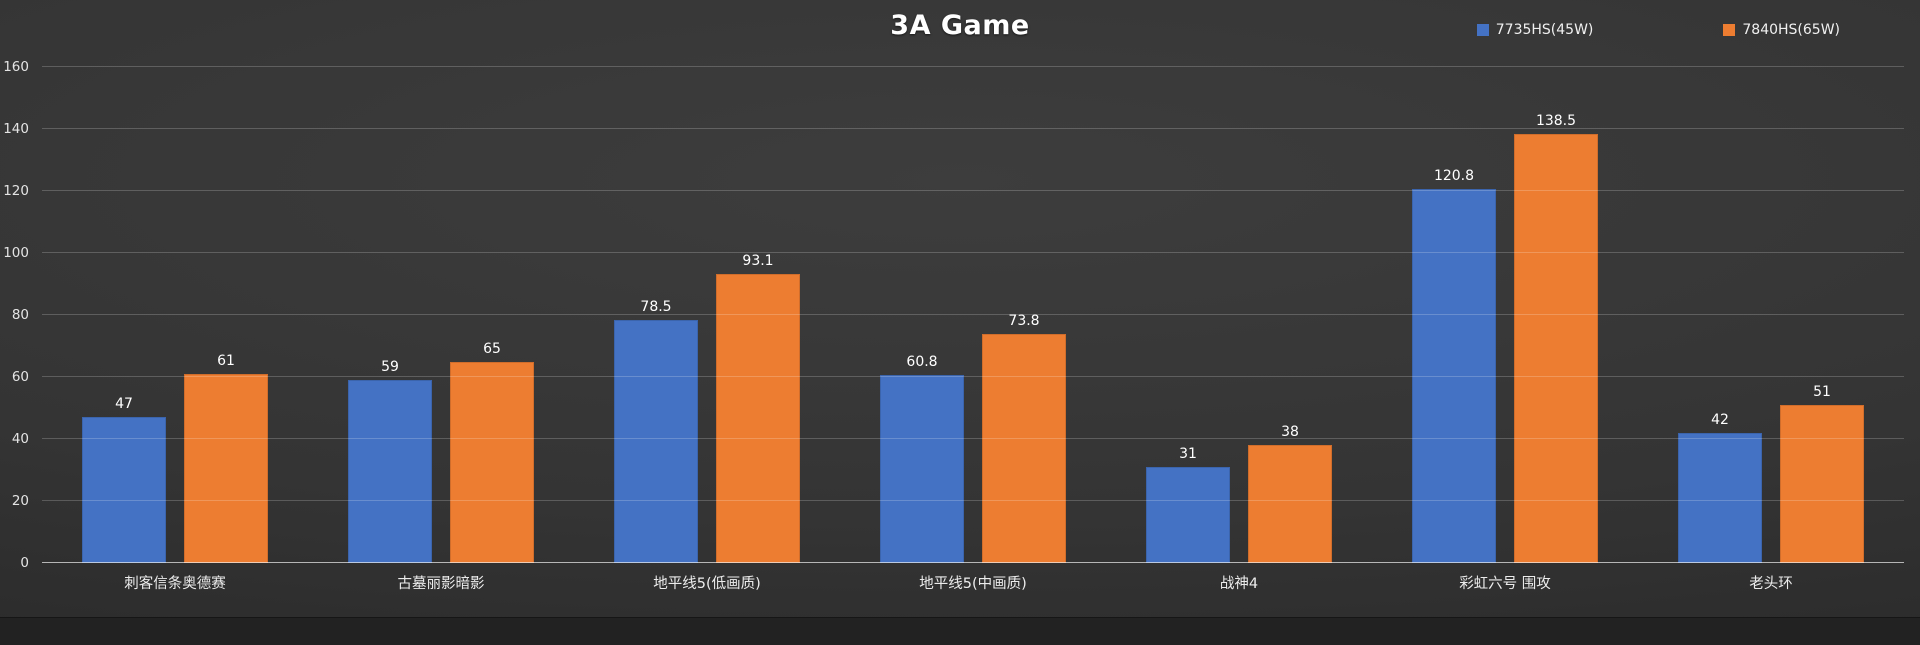 The image size is (1920, 645). I want to click on bar: 51, so click(1822, 474).